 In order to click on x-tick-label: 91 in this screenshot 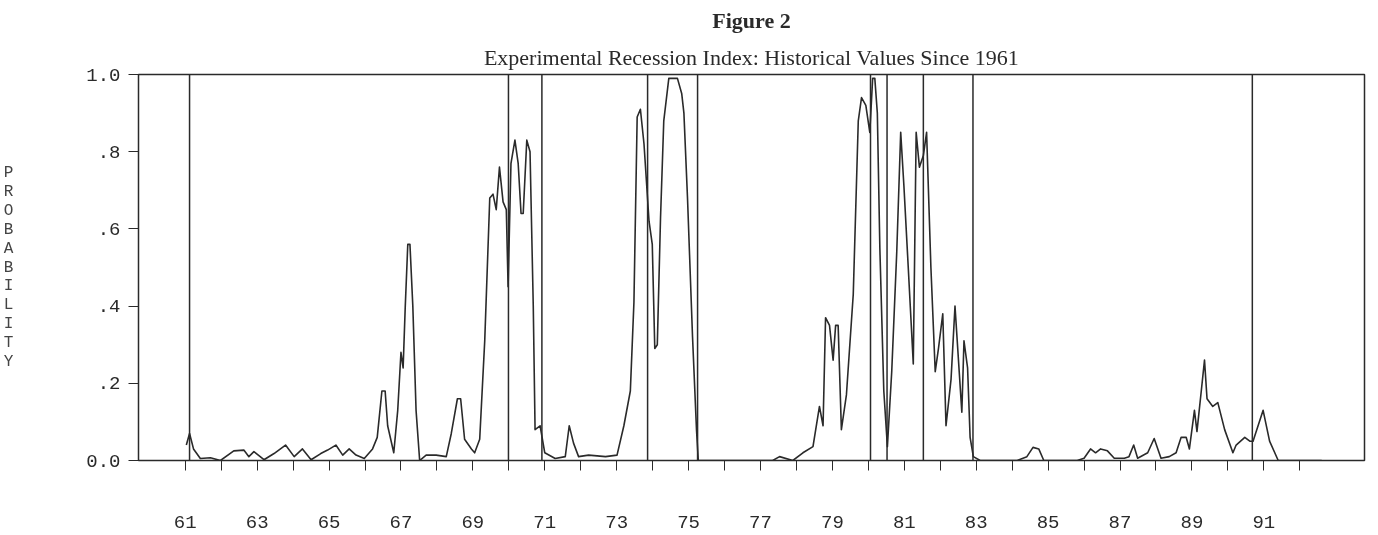, I will do `click(1264, 522)`.